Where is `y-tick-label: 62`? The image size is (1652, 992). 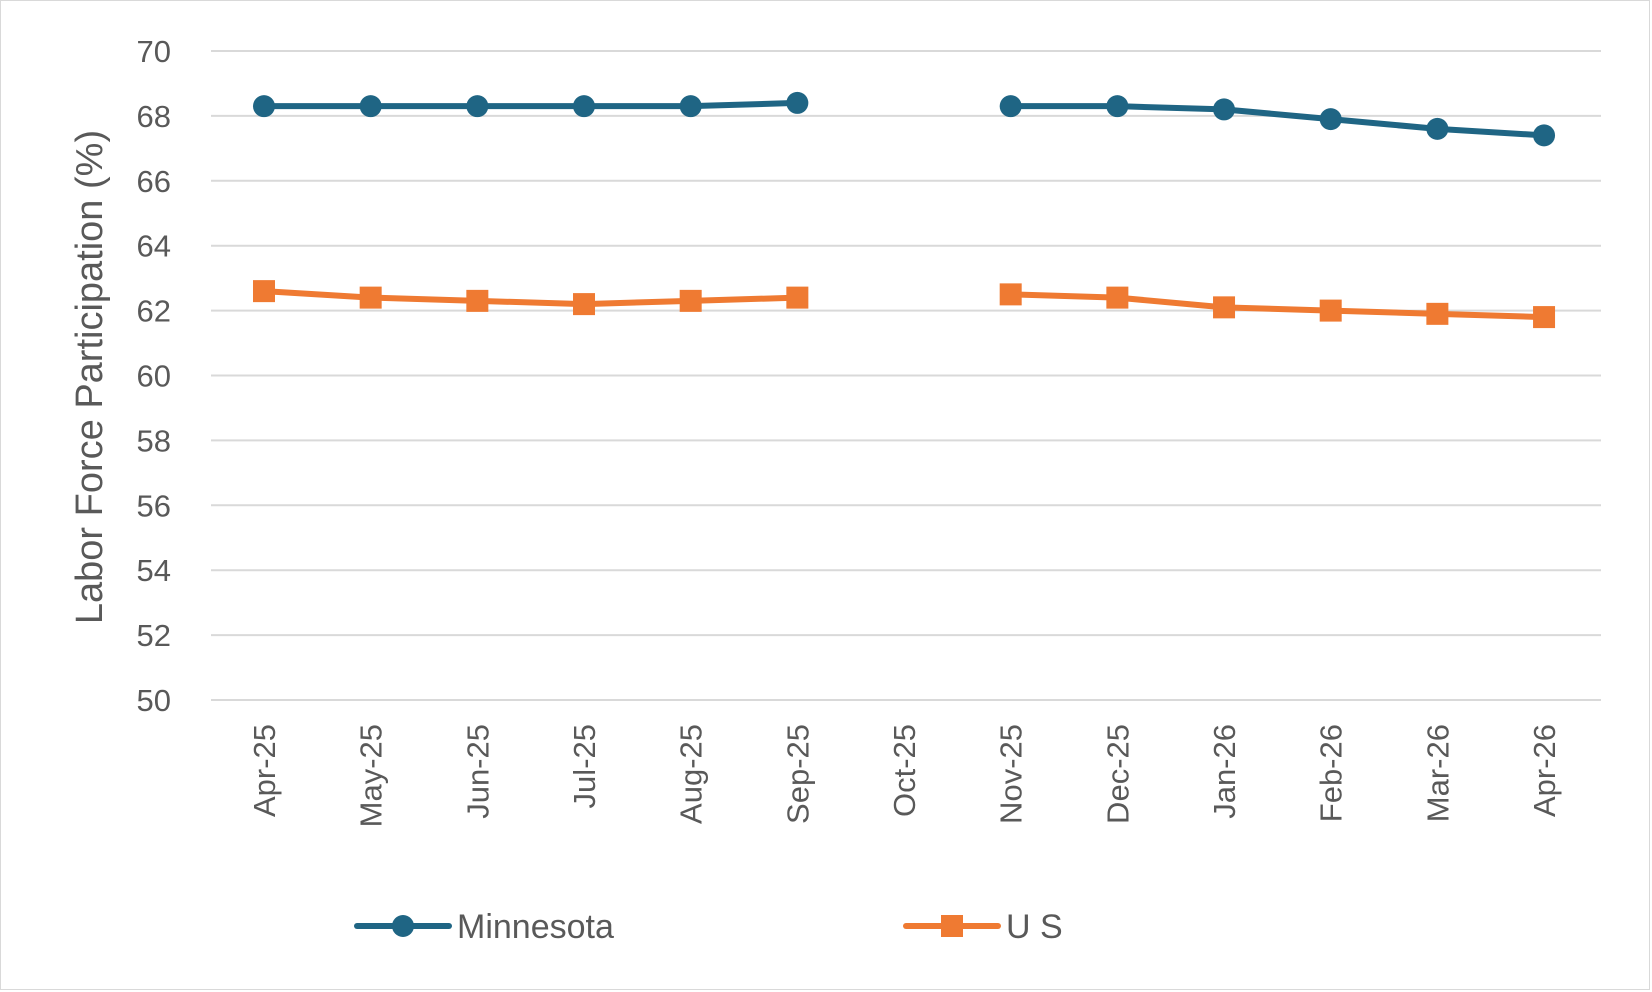
y-tick-label: 62 is located at coordinates (154, 311).